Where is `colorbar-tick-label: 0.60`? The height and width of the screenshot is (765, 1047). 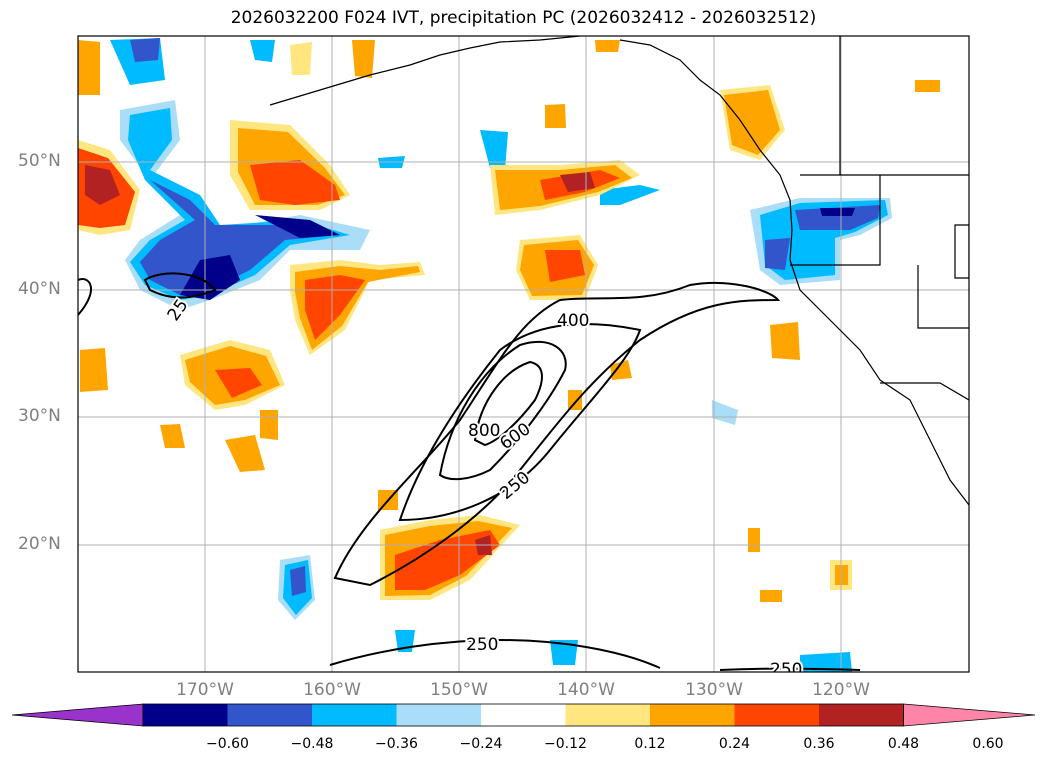 colorbar-tick-label: 0.60 is located at coordinates (988, 744).